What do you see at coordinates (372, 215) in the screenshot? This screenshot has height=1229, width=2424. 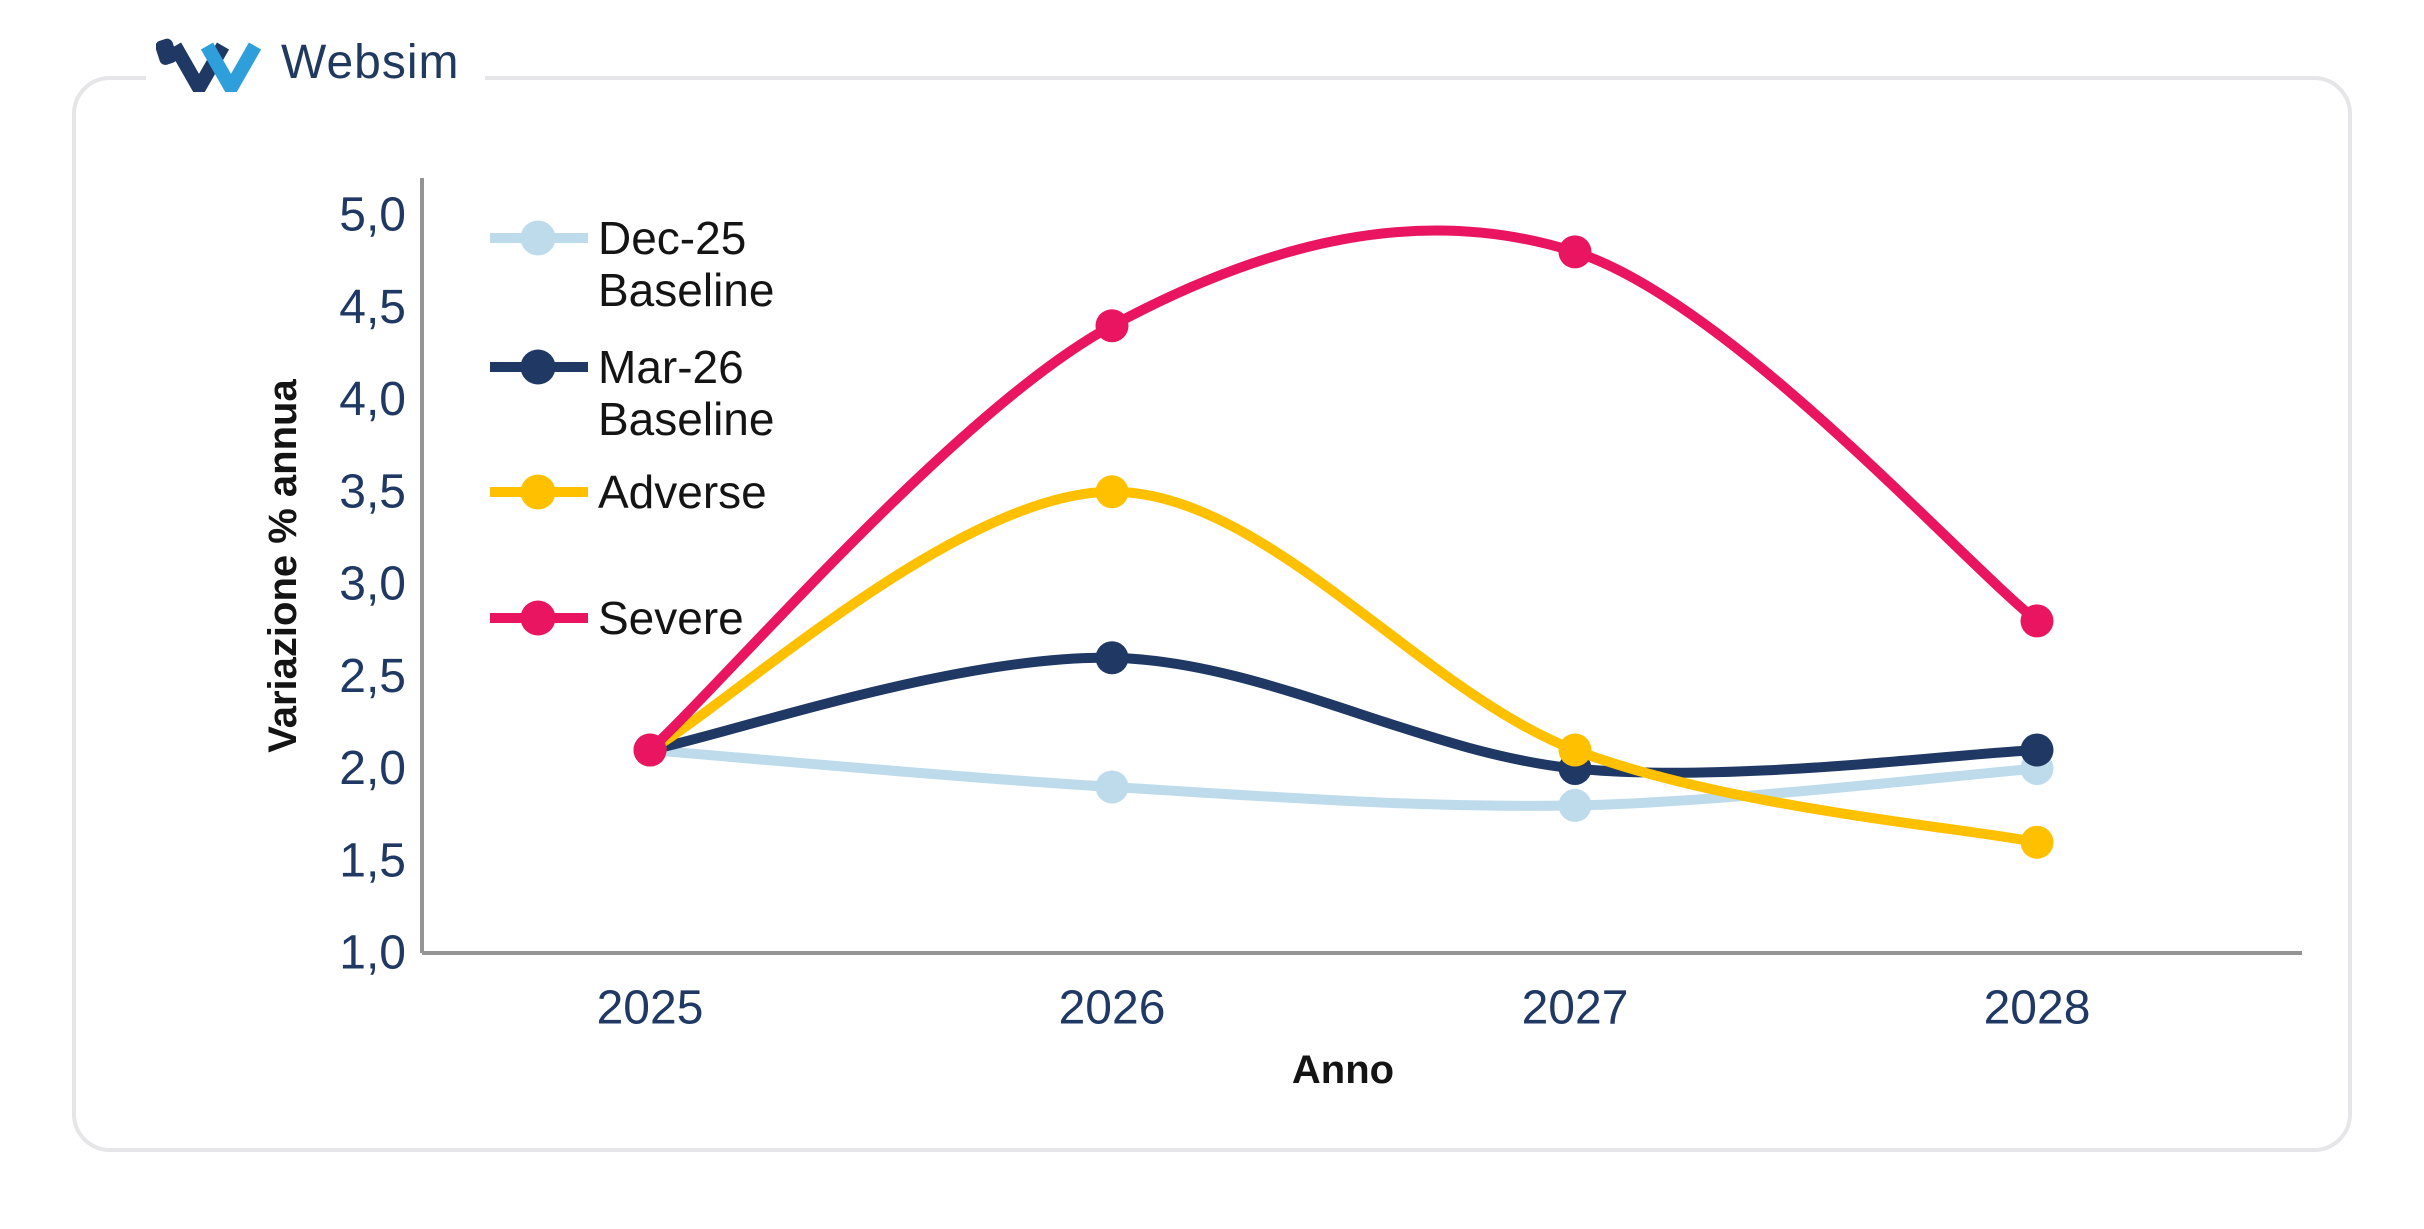 I see `y-tick-label: 5,0` at bounding box center [372, 215].